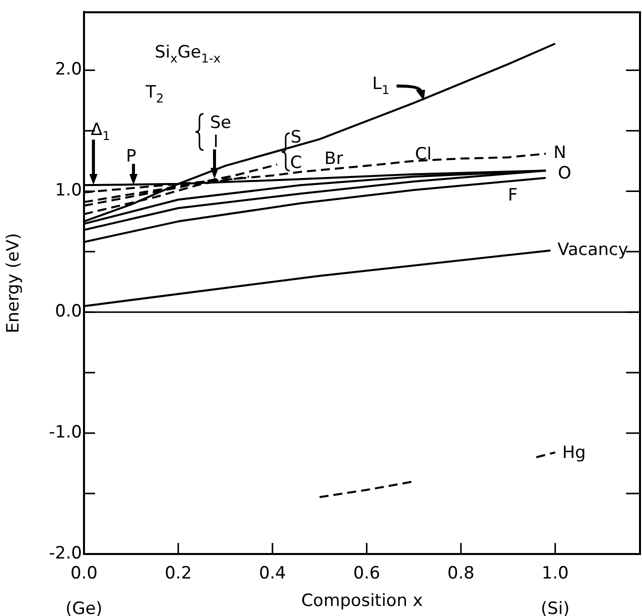 Image resolution: width=642 pixels, height=616 pixels. Describe the element at coordinates (513, 195) in the screenshot. I see `annotation: F` at that location.